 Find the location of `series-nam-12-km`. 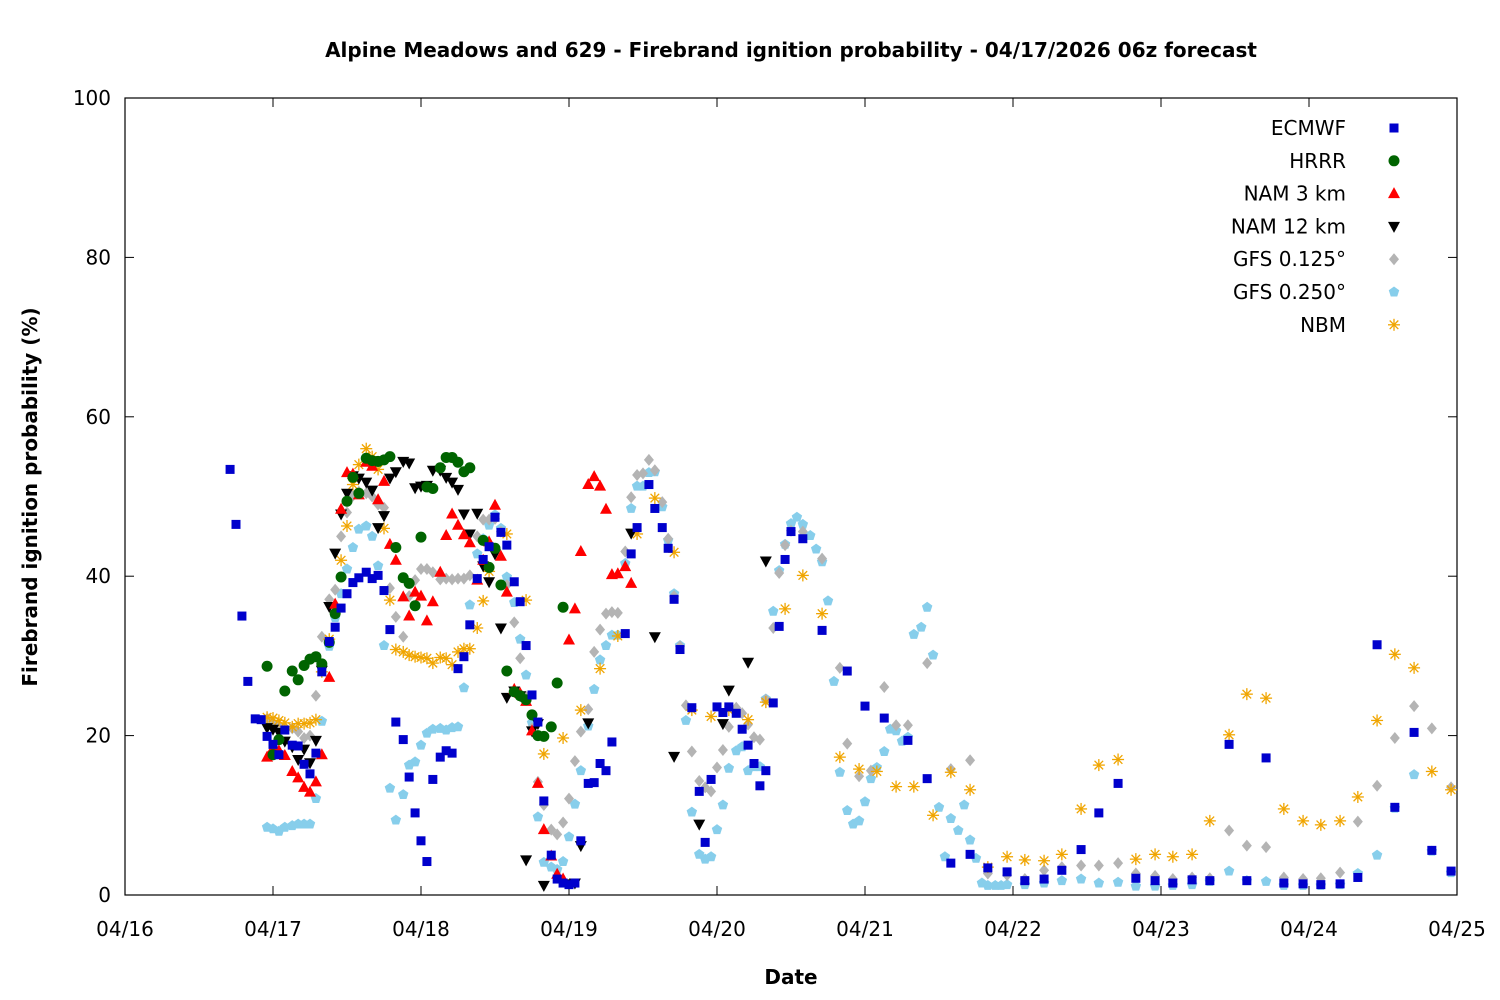

series-nam-12-km is located at coordinates (516, 674).